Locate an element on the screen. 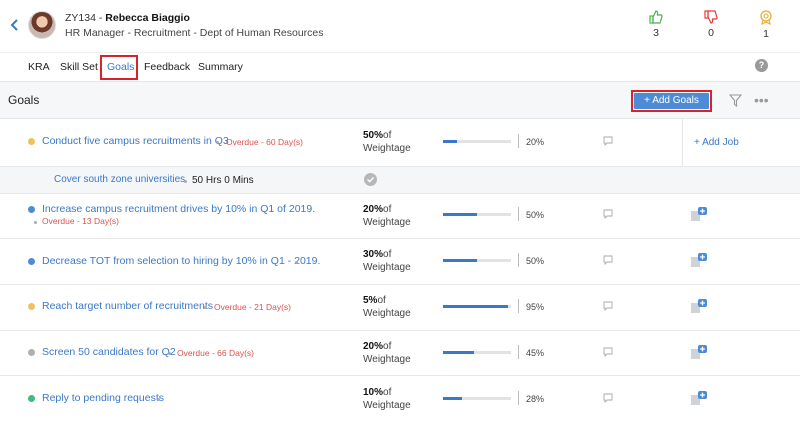 The width and height of the screenshot is (800, 422). more-options-icon: ••• is located at coordinates (761, 100).